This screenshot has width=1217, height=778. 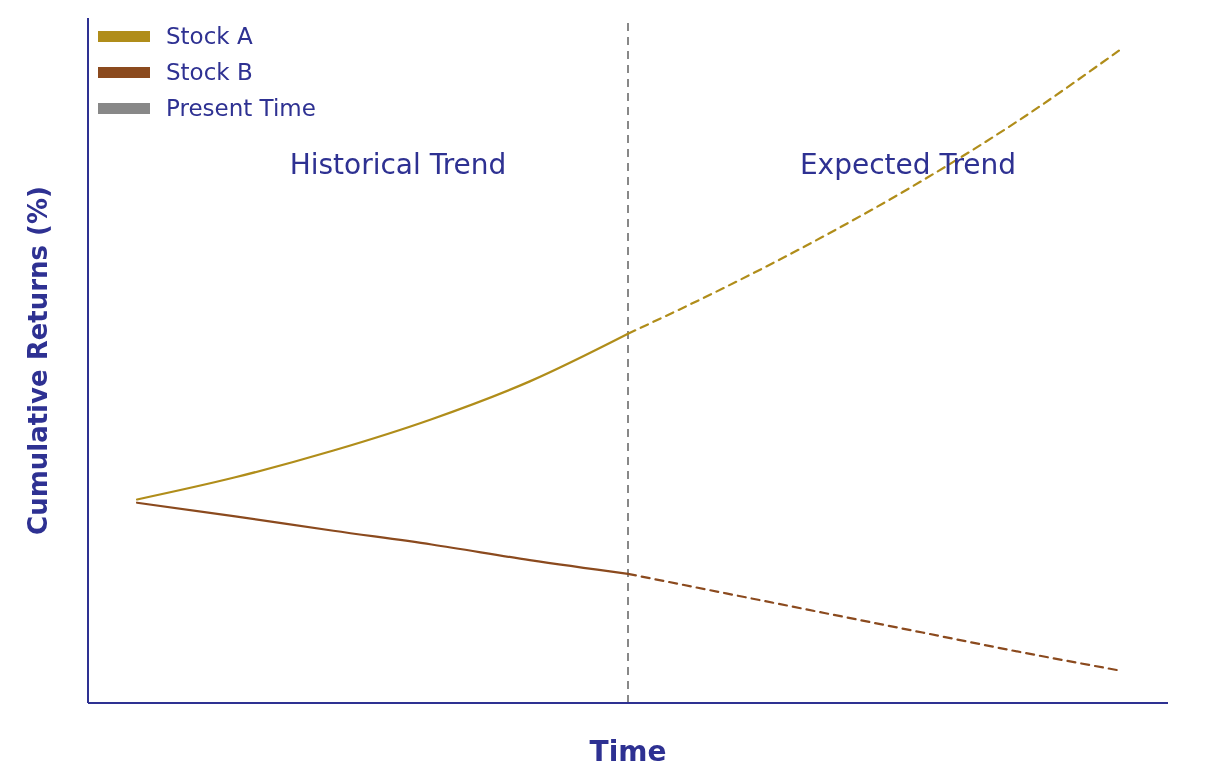 I want to click on annotation: Expected Trend, so click(x=908, y=164).